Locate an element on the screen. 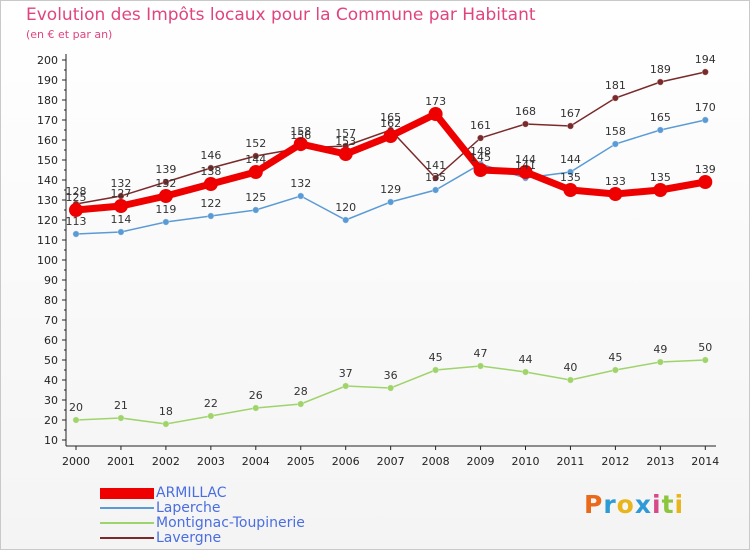  legend-item-lavergne: Lavergne is located at coordinates (160, 538).